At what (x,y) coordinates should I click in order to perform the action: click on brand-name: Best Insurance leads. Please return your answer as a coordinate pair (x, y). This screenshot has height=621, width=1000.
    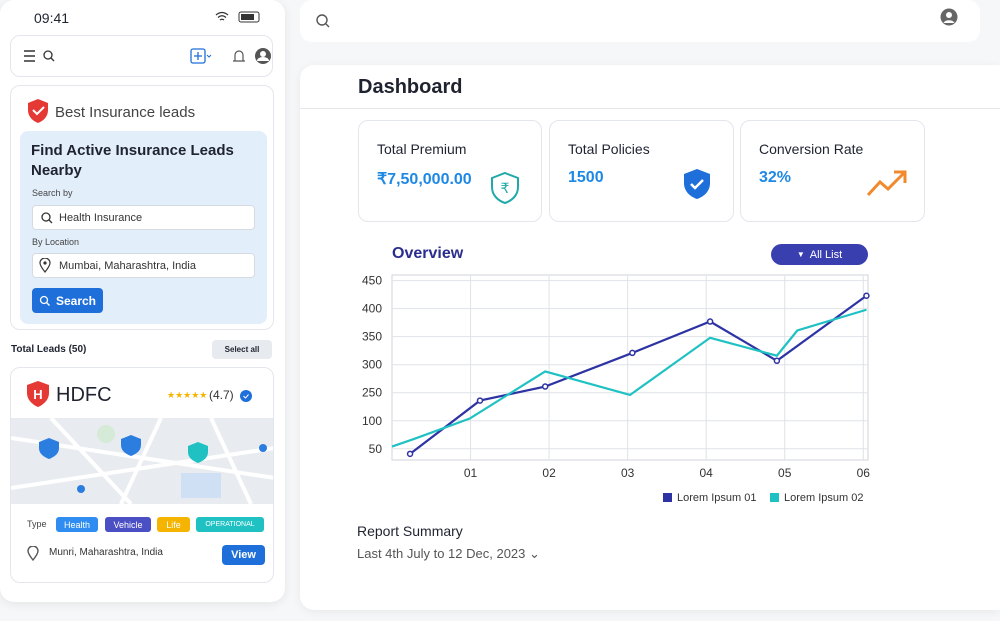
    Looking at the image, I should click on (125, 112).